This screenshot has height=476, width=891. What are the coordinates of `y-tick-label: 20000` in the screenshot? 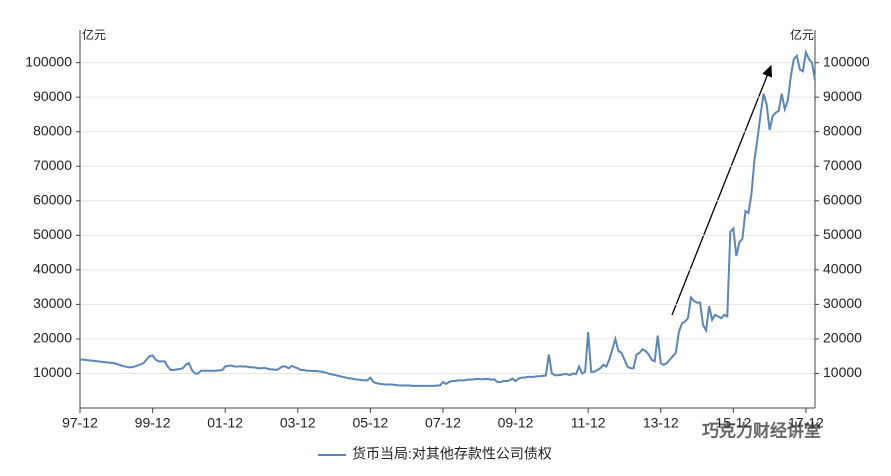 It's located at (52, 338).